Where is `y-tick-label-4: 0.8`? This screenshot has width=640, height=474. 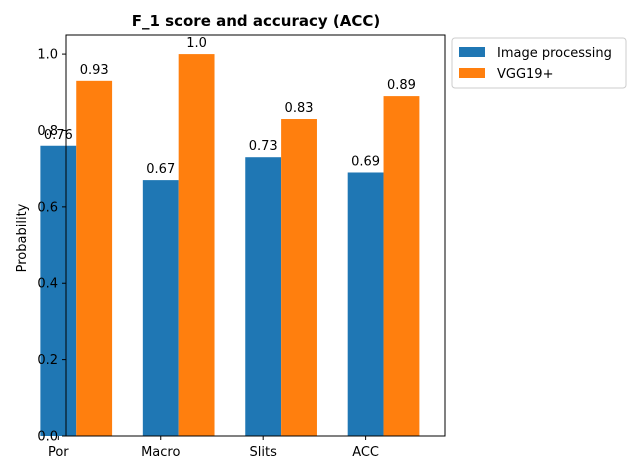 y-tick-label-4: 0.8 is located at coordinates (47, 131).